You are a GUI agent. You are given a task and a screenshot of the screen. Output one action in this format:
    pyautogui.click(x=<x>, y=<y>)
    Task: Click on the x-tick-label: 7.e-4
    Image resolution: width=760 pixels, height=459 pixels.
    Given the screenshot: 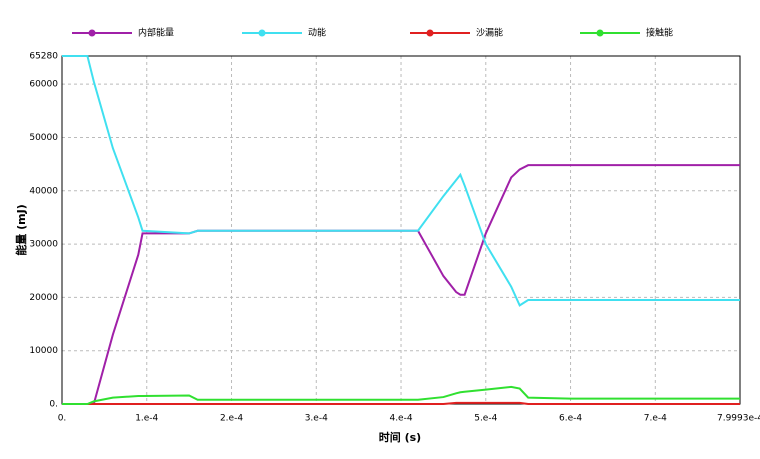 What is the action you would take?
    pyautogui.click(x=655, y=419)
    